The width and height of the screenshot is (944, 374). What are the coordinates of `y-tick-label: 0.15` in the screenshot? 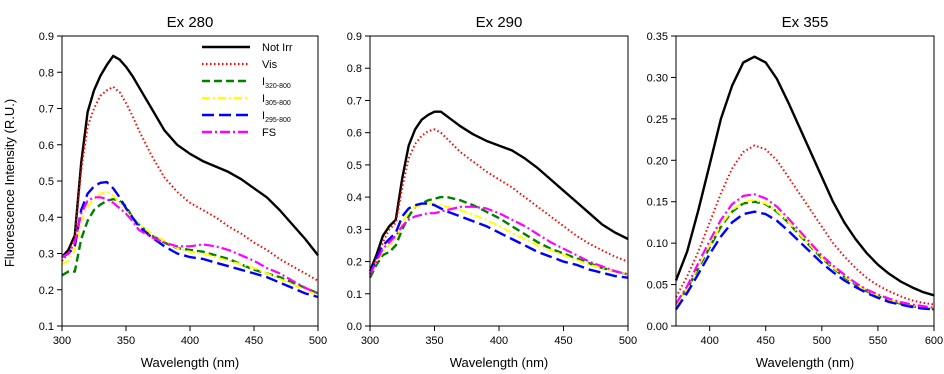 It's located at (657, 203).